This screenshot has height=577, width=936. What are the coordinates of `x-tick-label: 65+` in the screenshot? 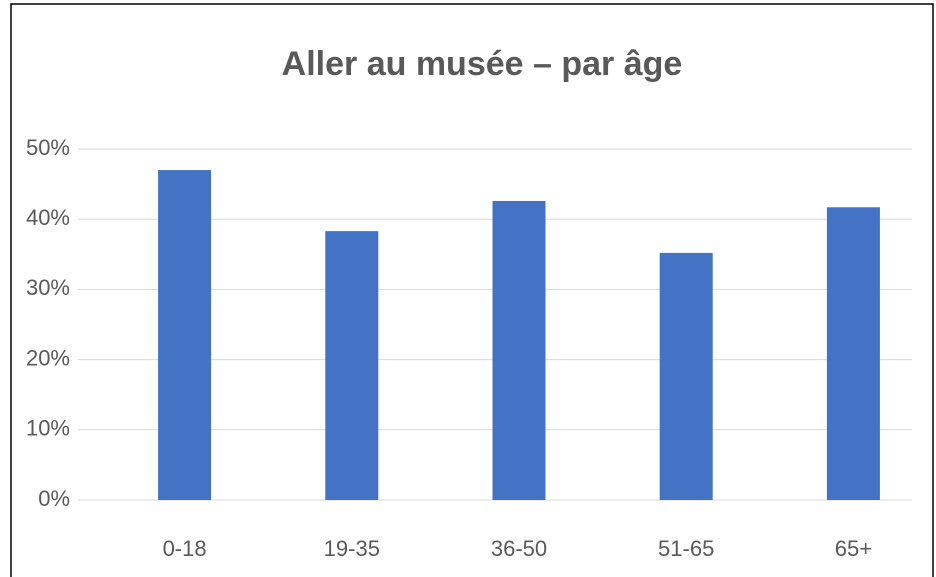 It's located at (853, 548).